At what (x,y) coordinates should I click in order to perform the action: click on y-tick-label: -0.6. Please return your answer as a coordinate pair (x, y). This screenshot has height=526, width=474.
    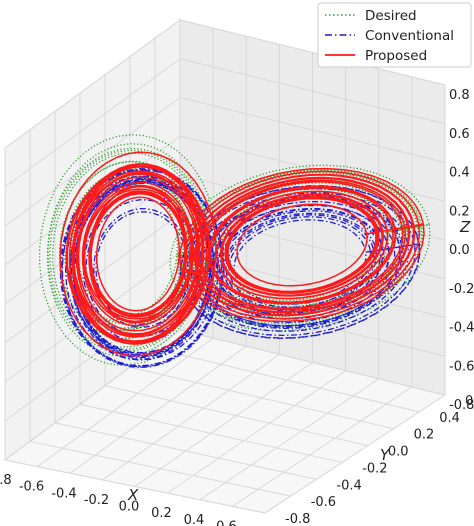
    Looking at the image, I should click on (323, 502).